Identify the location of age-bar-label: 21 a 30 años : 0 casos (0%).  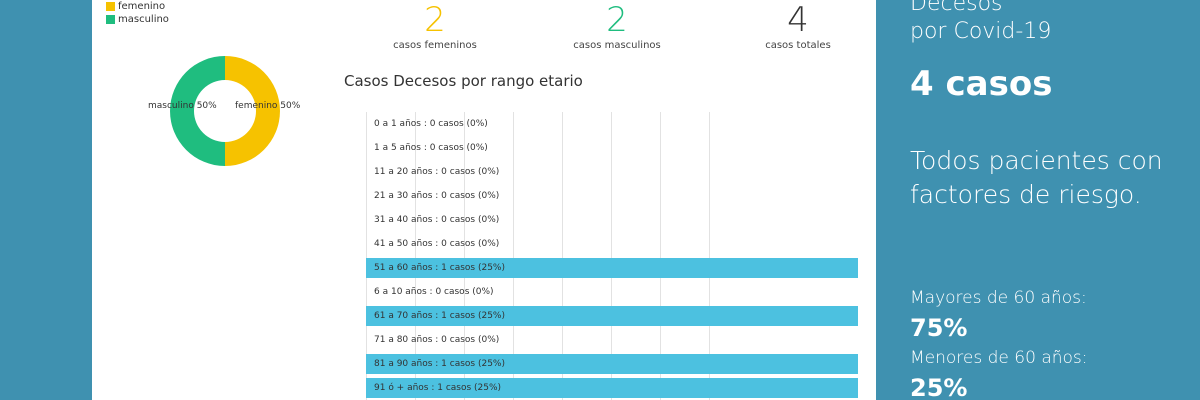
(437, 196).